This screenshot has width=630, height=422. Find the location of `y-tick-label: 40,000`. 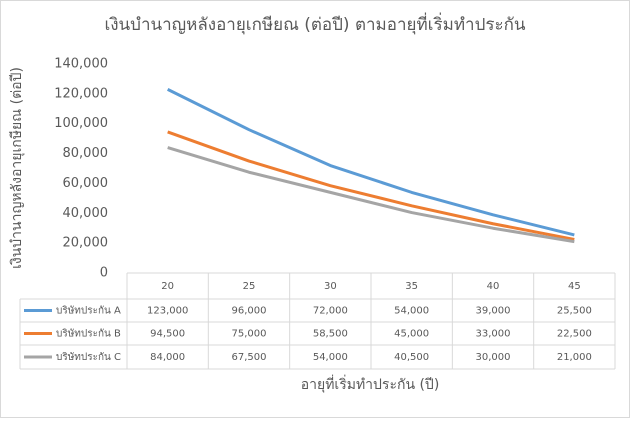

y-tick-label: 40,000 is located at coordinates (86, 213).